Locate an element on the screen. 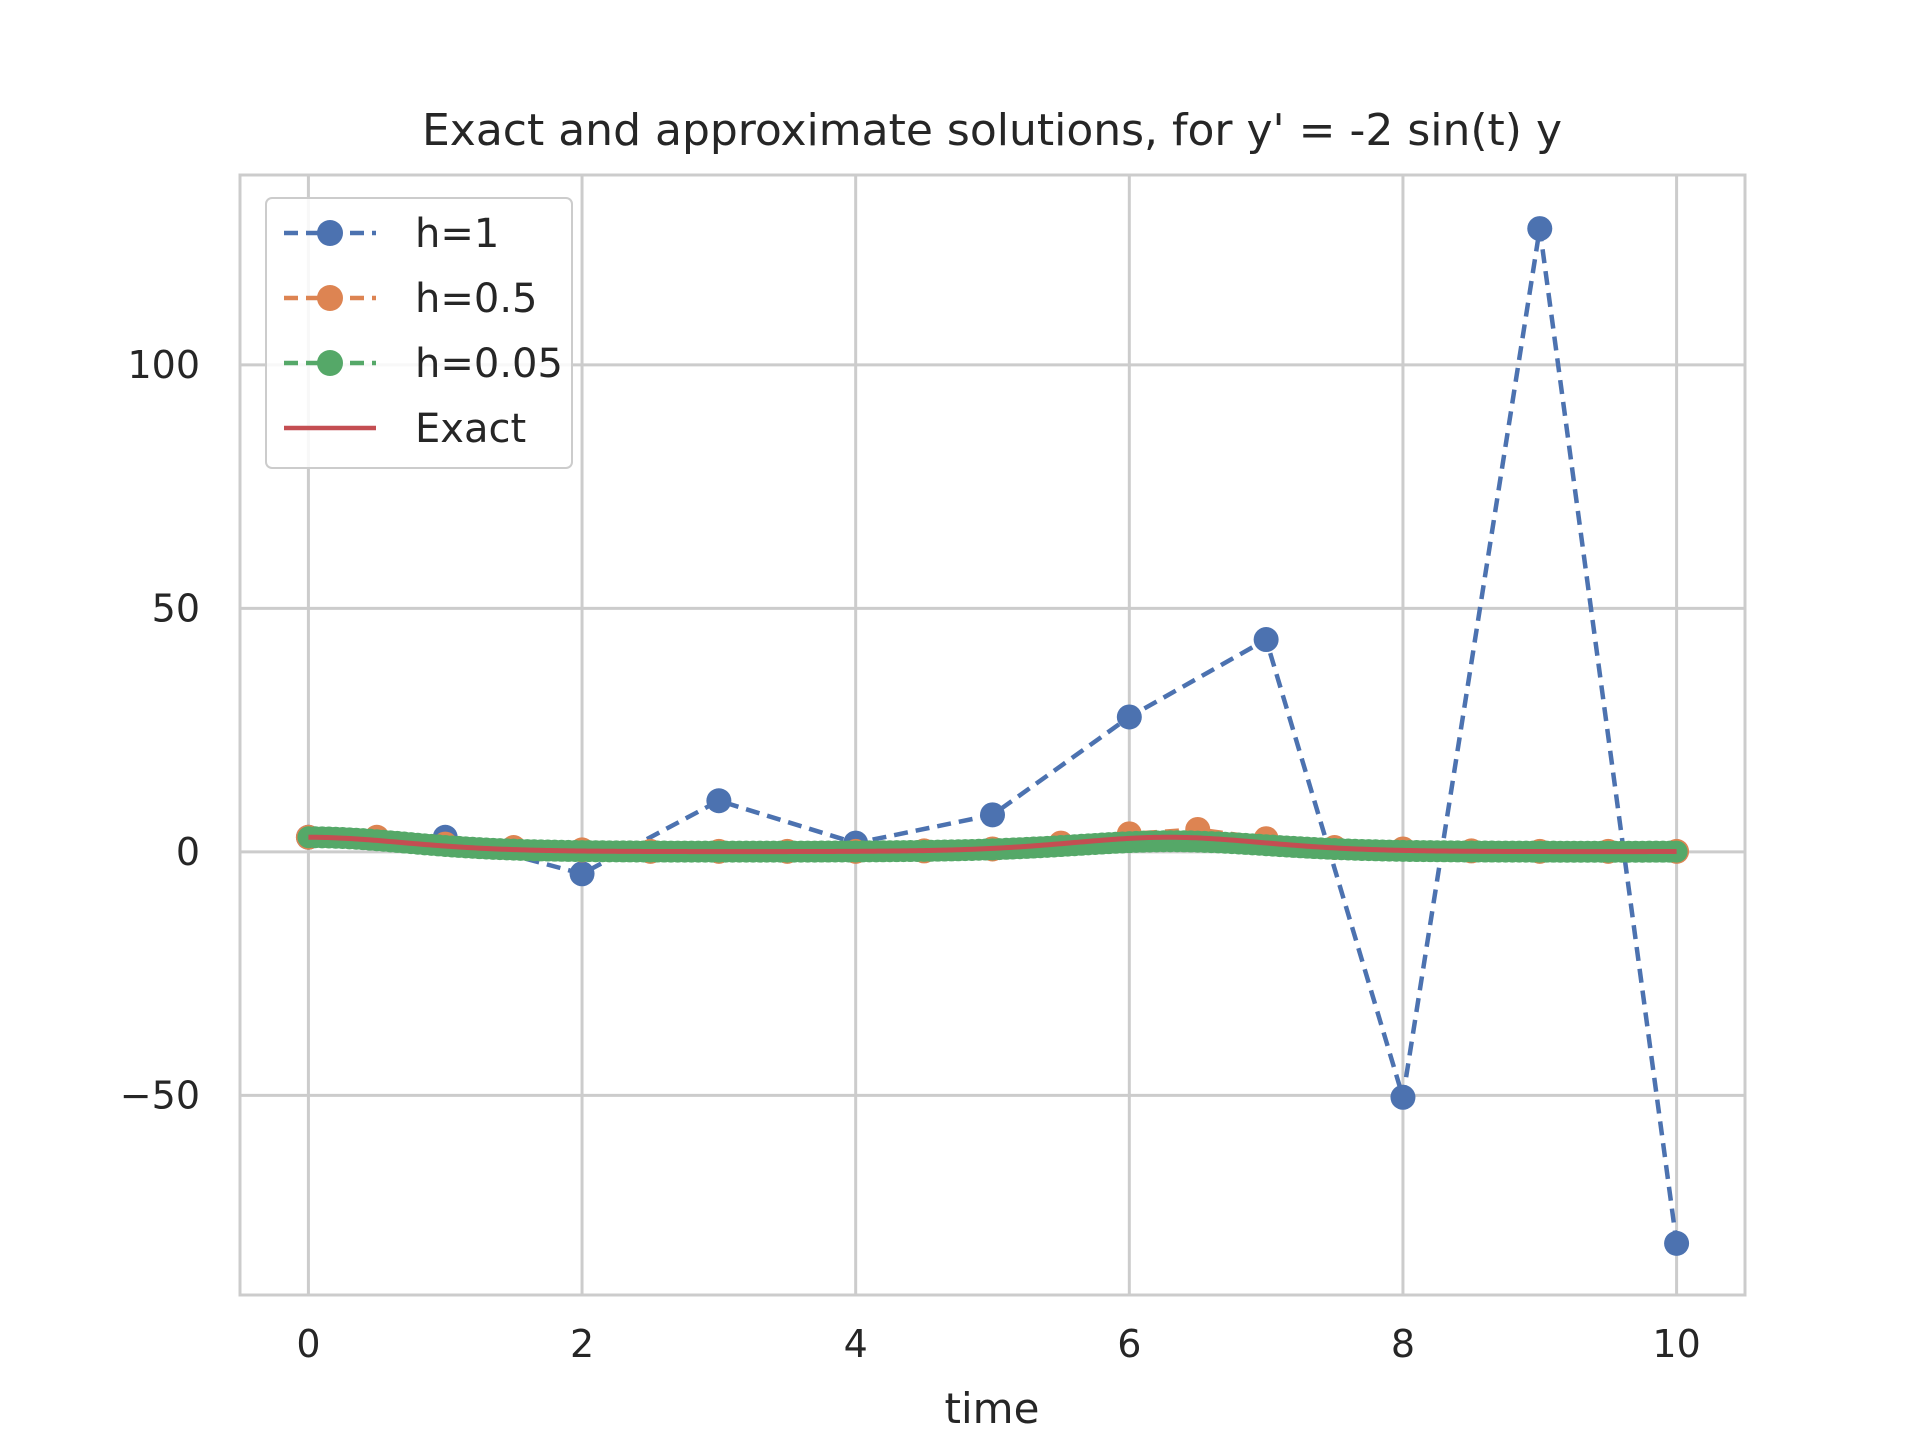 The image size is (1920, 1440). legend-item: h=0.5 is located at coordinates (410, 299).